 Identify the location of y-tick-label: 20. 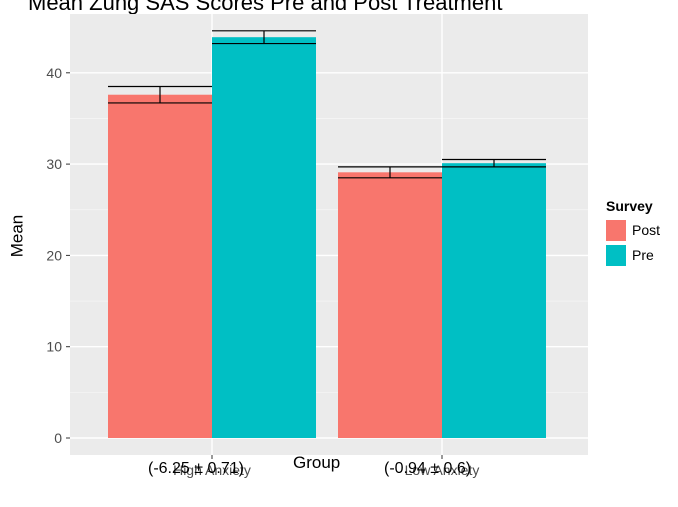
(54, 255).